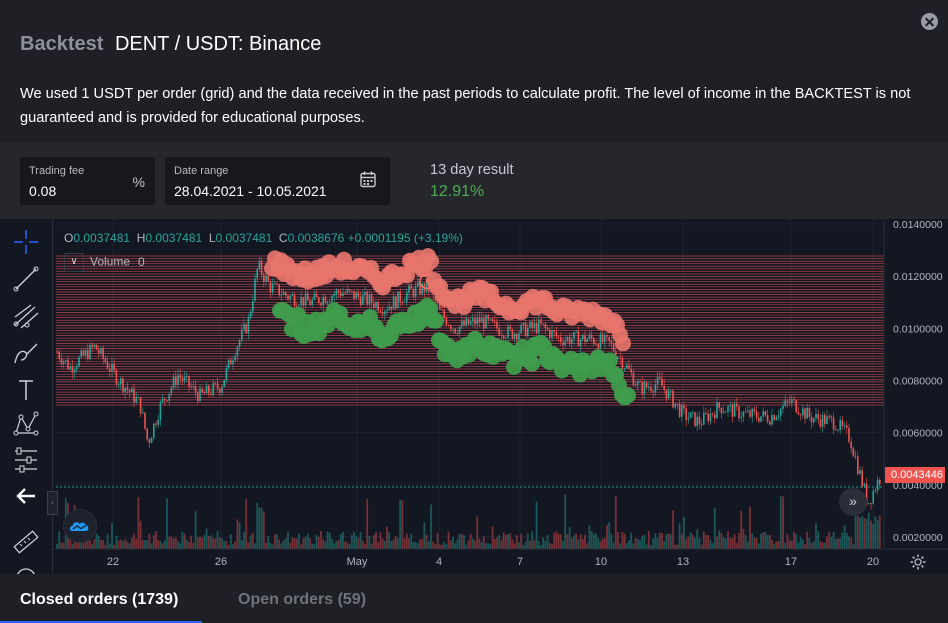 This screenshot has height=623, width=948. Describe the element at coordinates (26, 242) in the screenshot. I see `crosshair-icon` at that location.